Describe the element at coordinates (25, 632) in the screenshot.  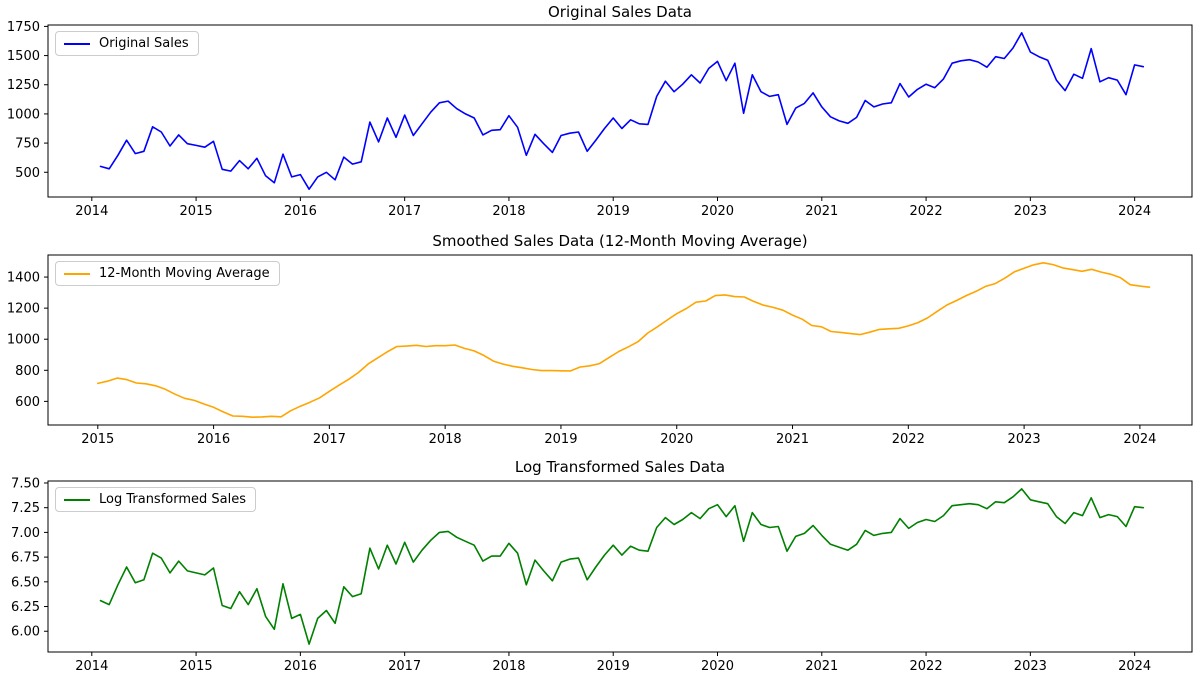
I see `y-tick-label: 6.00` at that location.